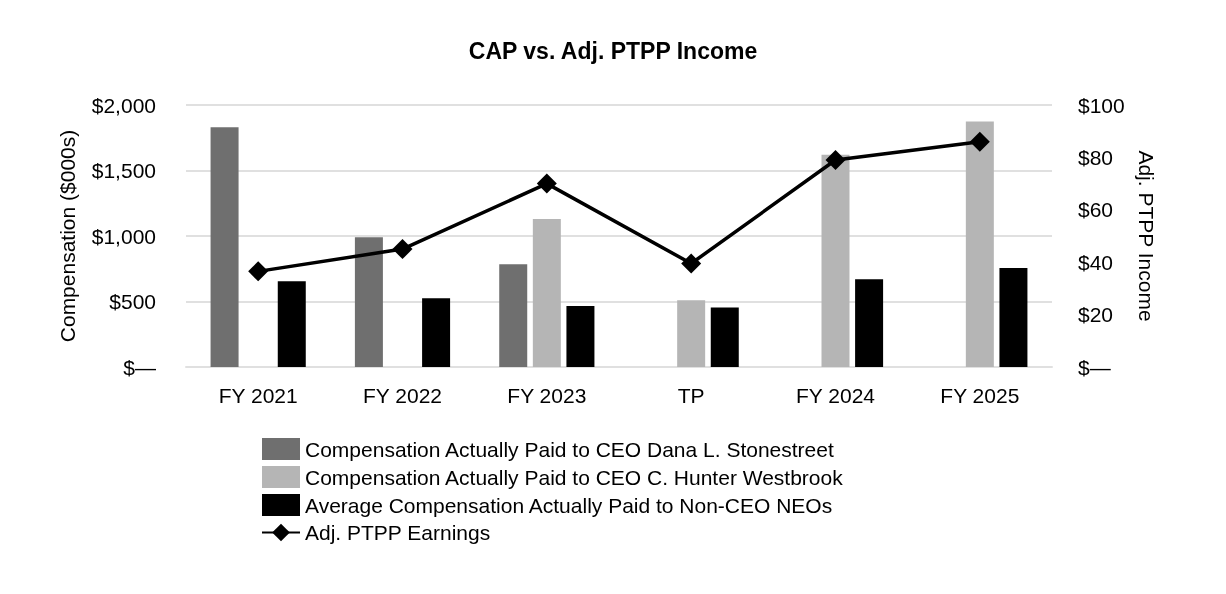 The height and width of the screenshot is (594, 1226). I want to click on y2-tick-label: $40, so click(1096, 262).